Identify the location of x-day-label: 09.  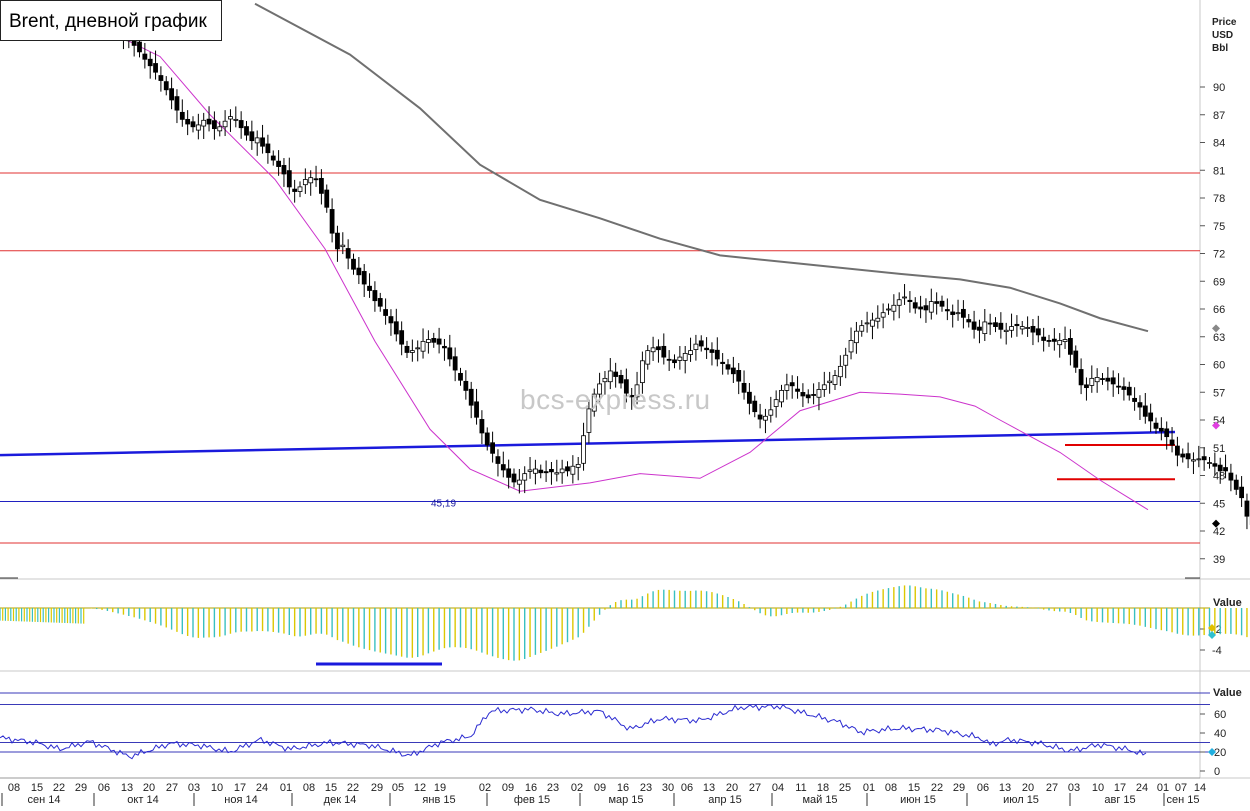
(600, 788).